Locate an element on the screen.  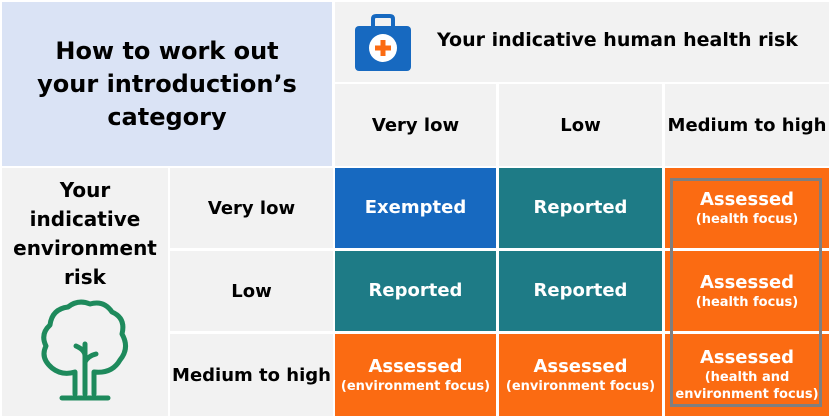
cell-medium-to-high-medium-to-high: Assessed (health and environment focus) is located at coordinates (747, 375).